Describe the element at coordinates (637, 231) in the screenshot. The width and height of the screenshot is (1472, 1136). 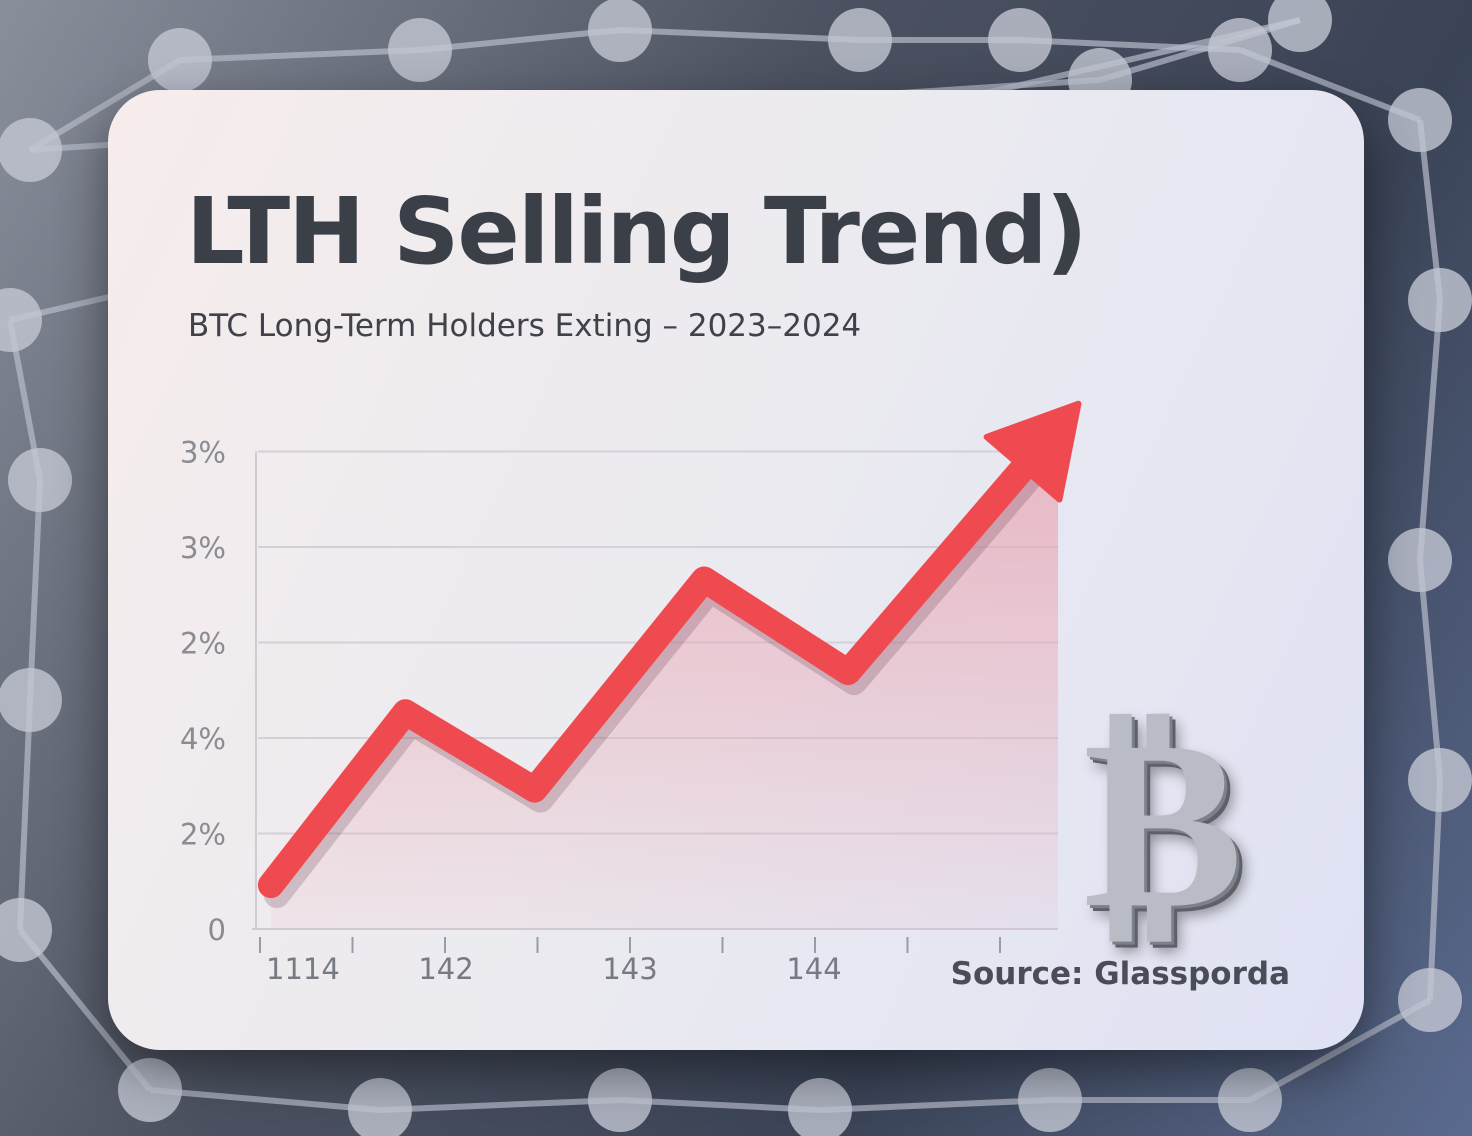
I see `chart-title: LTH Selling Trend)` at that location.